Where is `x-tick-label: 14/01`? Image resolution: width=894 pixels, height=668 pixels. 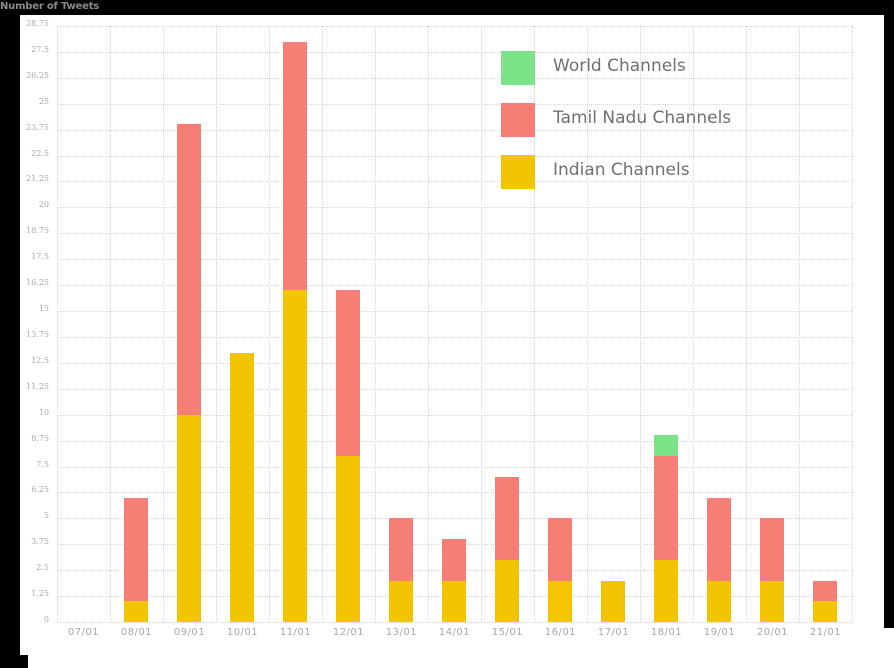
x-tick-label: 14/01 is located at coordinates (454, 632).